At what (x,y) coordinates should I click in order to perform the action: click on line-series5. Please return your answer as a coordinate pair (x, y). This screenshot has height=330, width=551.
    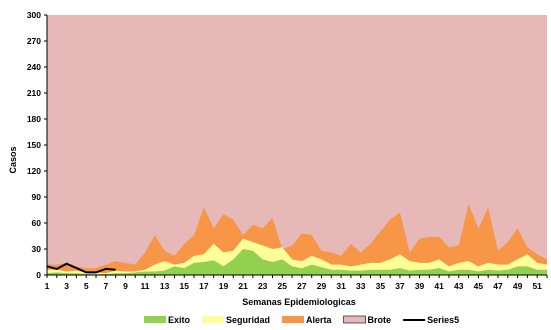
    Looking at the image, I should click on (81, 268).